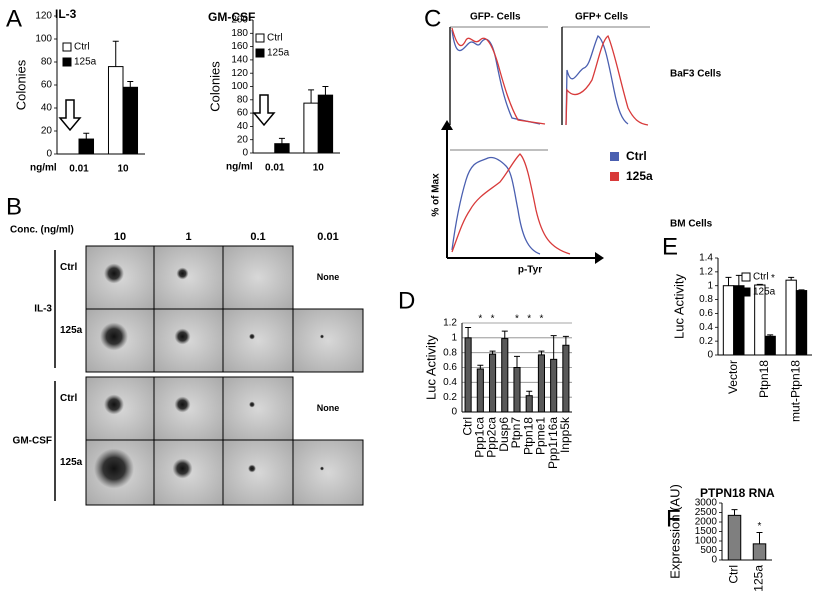  I want to click on x-tick-label: 125a, so click(759, 578).